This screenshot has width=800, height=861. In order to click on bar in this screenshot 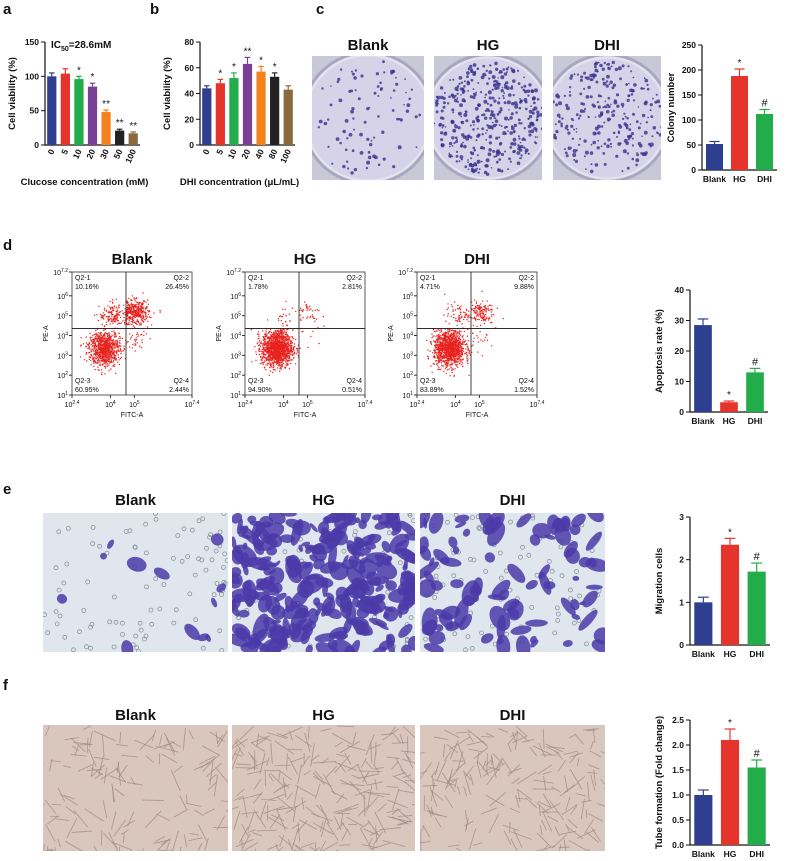, I will do `click(65, 109)`.